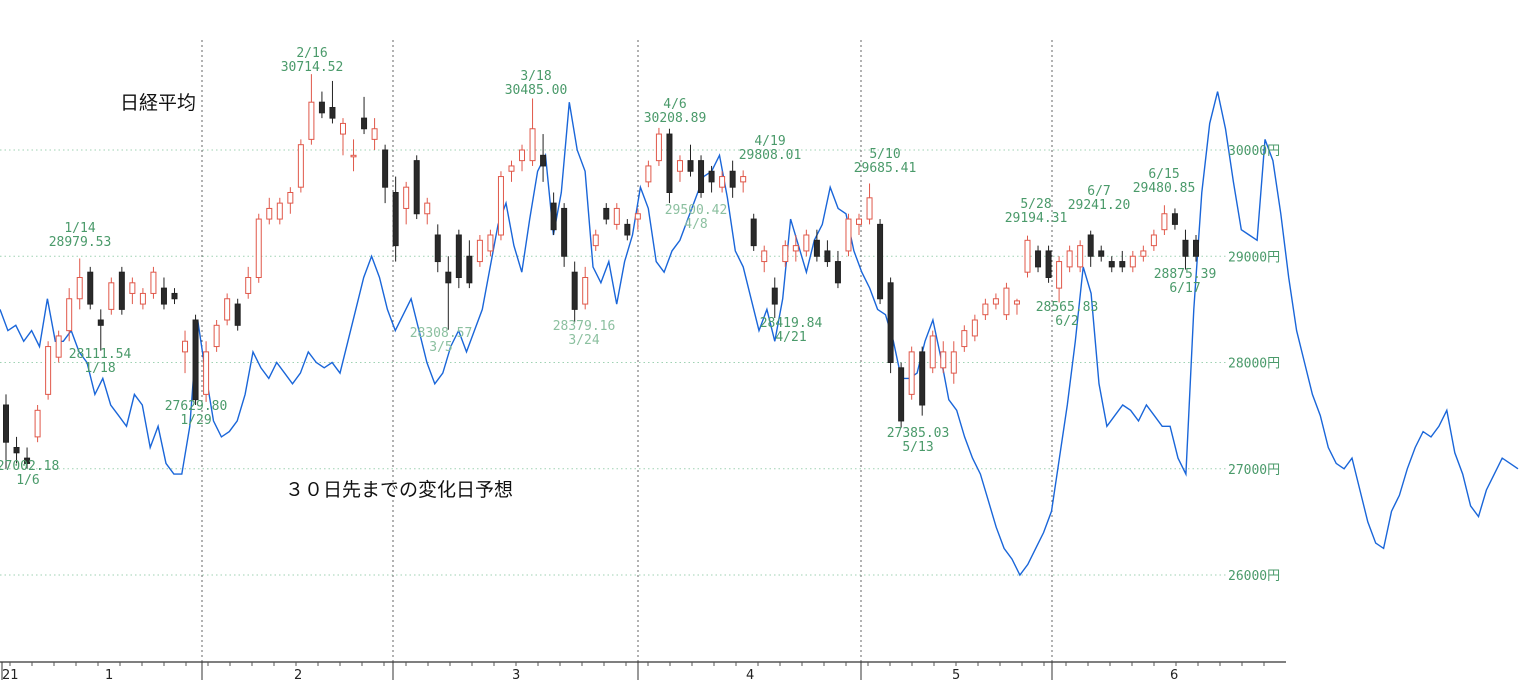 Image resolution: width=1538 pixels, height=694 pixels. What do you see at coordinates (770, 155) in the screenshot?
I see `annotation-value: 29808.01` at bounding box center [770, 155].